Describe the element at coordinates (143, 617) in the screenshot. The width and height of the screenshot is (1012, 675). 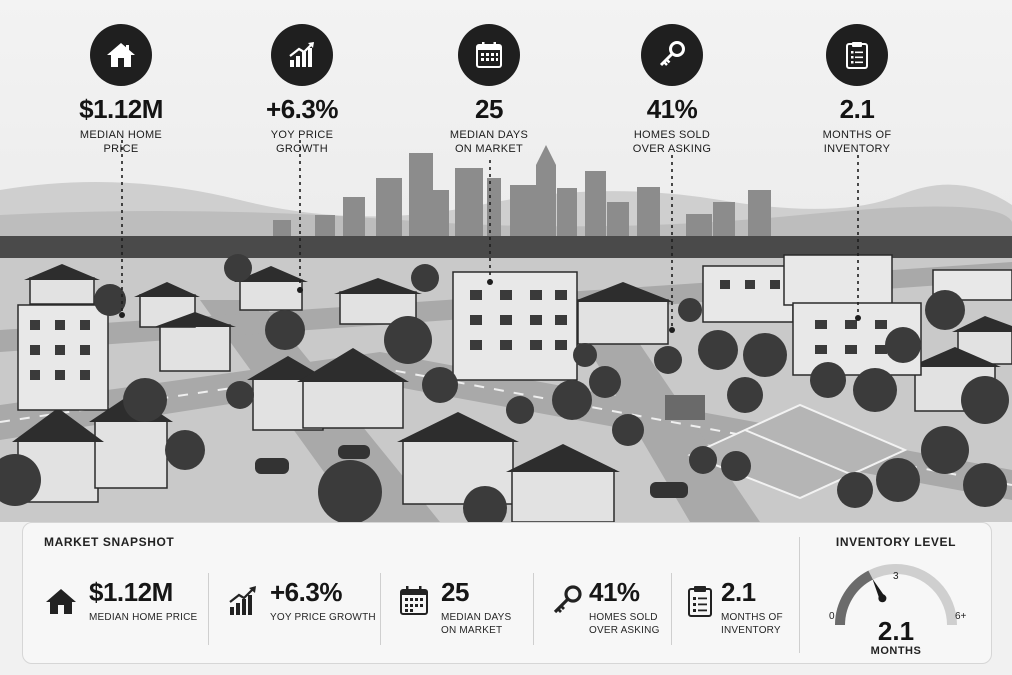
I see `snapshot-label: MEDIAN HOME PRICE` at that location.